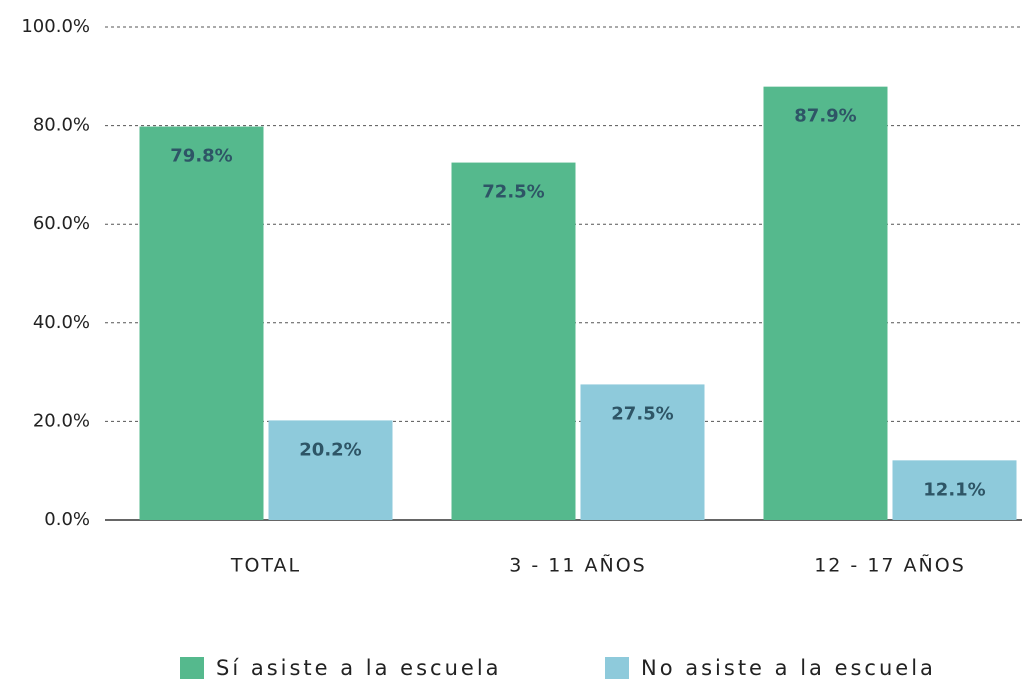 The width and height of the screenshot is (1024, 680). What do you see at coordinates (330, 449) in the screenshot?
I see `data-label: 20.2%` at bounding box center [330, 449].